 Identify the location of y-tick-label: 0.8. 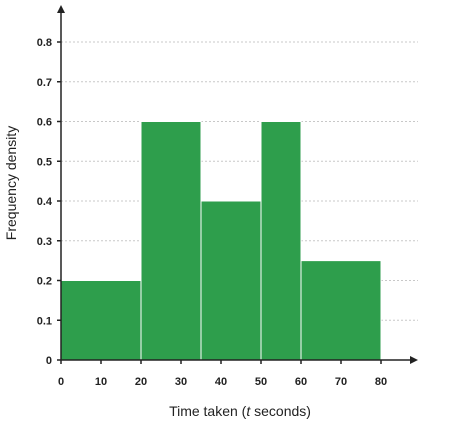
(44, 43).